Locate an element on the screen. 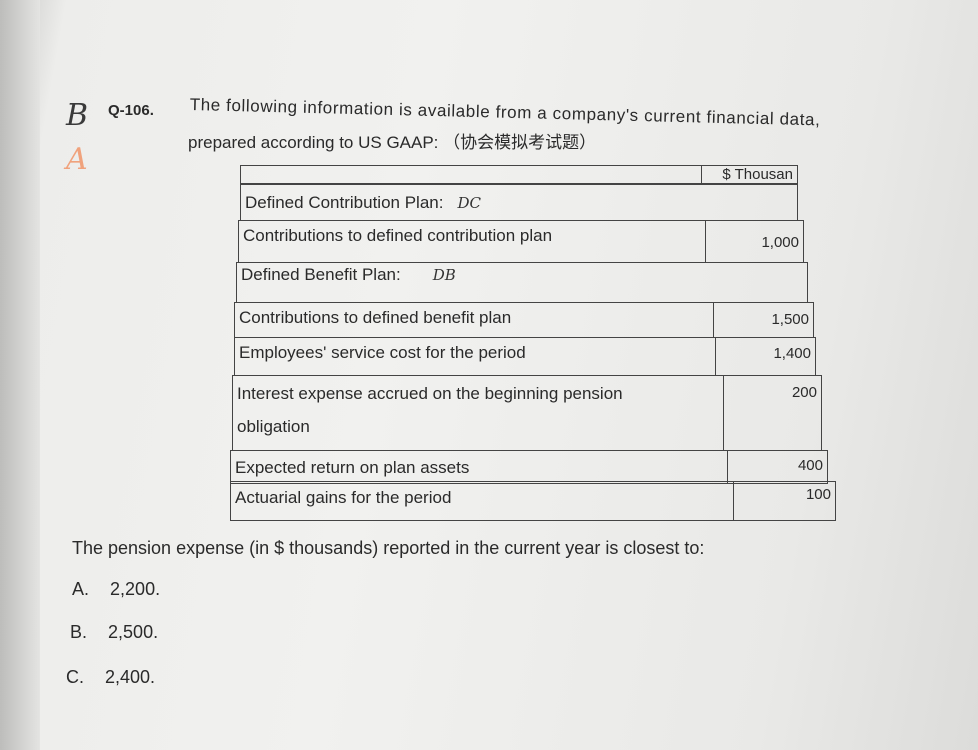 The image size is (978, 750). row-value: 1,000 is located at coordinates (780, 242).